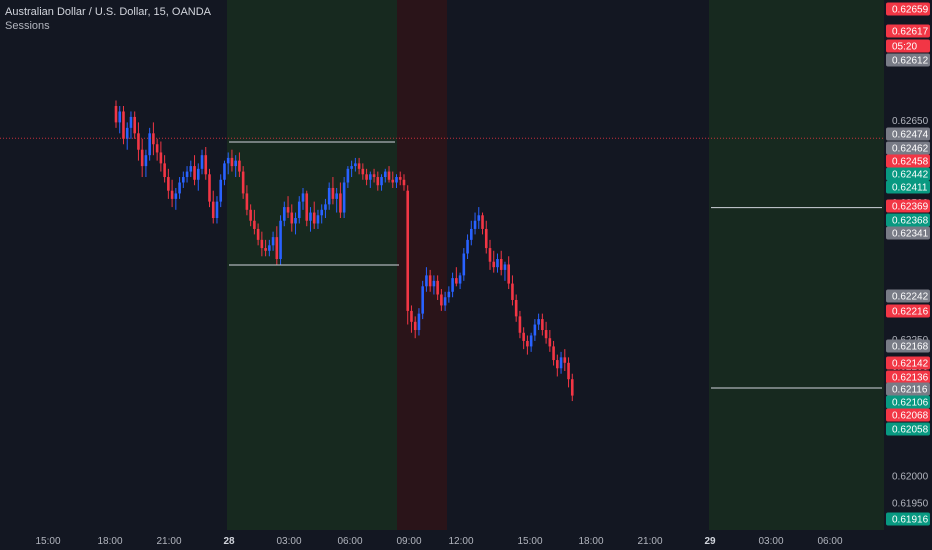 The width and height of the screenshot is (932, 550). I want to click on price-tag-label: 0.61916, so click(910, 520).